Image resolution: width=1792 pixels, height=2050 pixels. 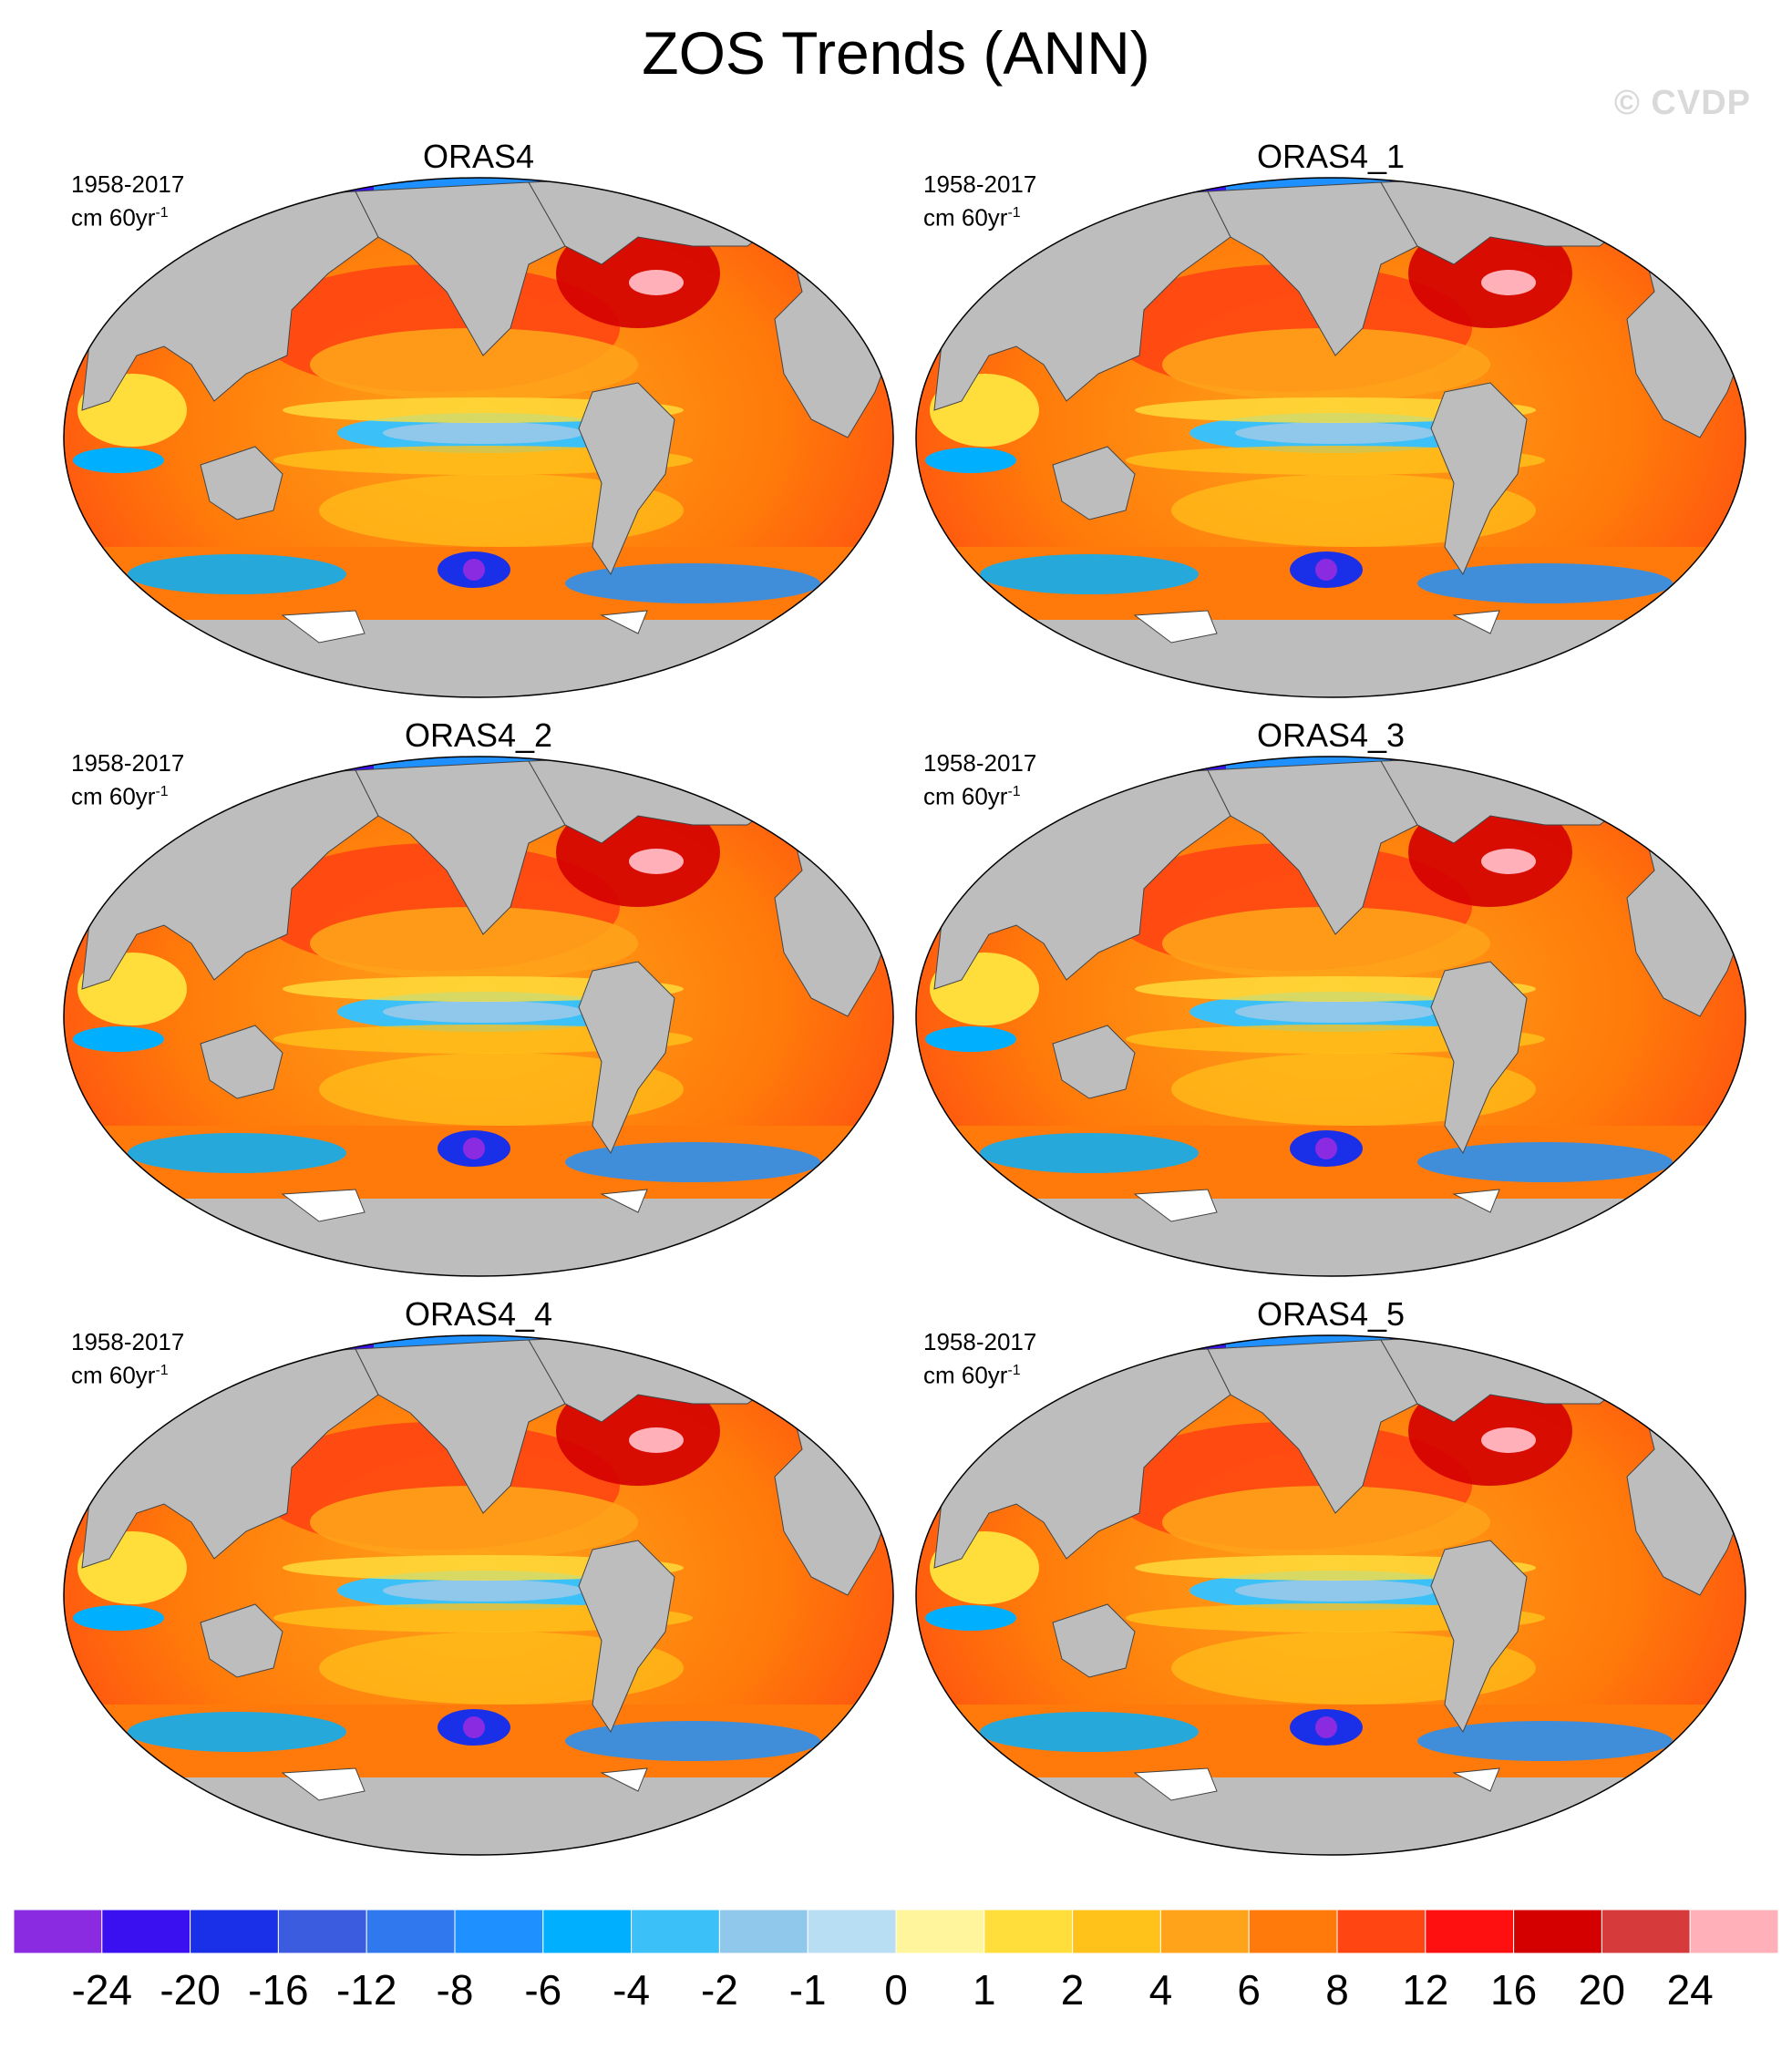 What do you see at coordinates (1682, 103) in the screenshot?
I see `cvdp-watermark: © CVDP` at bounding box center [1682, 103].